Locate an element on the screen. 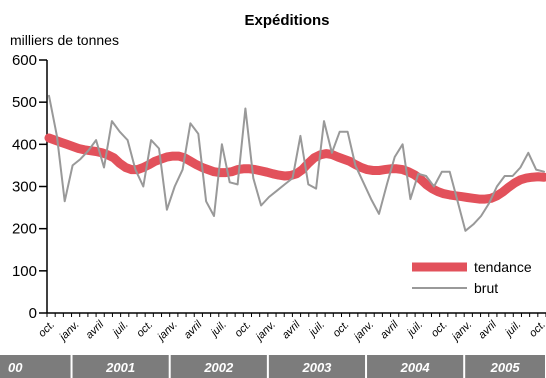 The width and height of the screenshot is (546, 378). year-band: 00 2001 2002 2003 2004 2005 is located at coordinates (272, 366).